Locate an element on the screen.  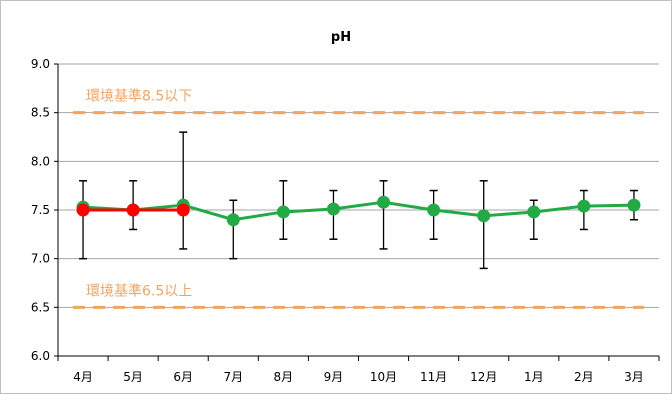
x-tick-label: 12月 is located at coordinates (483, 377).